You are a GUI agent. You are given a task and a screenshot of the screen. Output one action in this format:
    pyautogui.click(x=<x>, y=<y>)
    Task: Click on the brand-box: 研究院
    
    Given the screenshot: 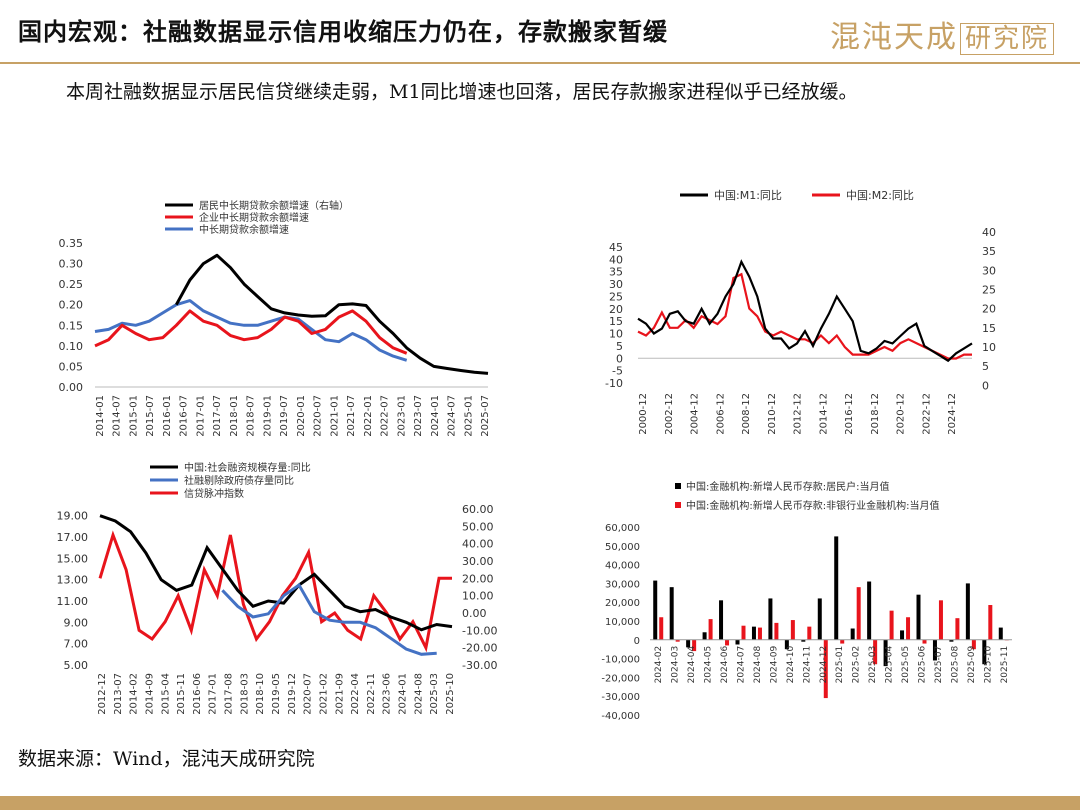 What is the action you would take?
    pyautogui.click(x=1006, y=39)
    